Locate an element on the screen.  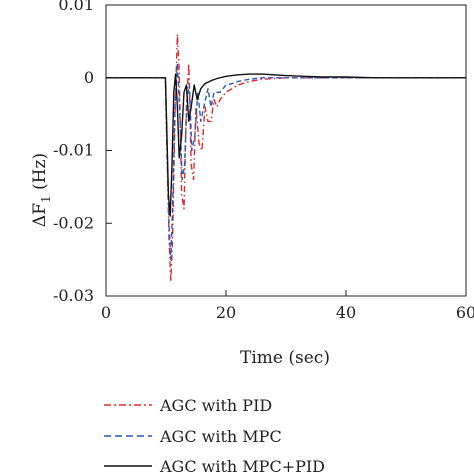
y-axis-label-subscript: 1 is located at coordinates (46, 199).